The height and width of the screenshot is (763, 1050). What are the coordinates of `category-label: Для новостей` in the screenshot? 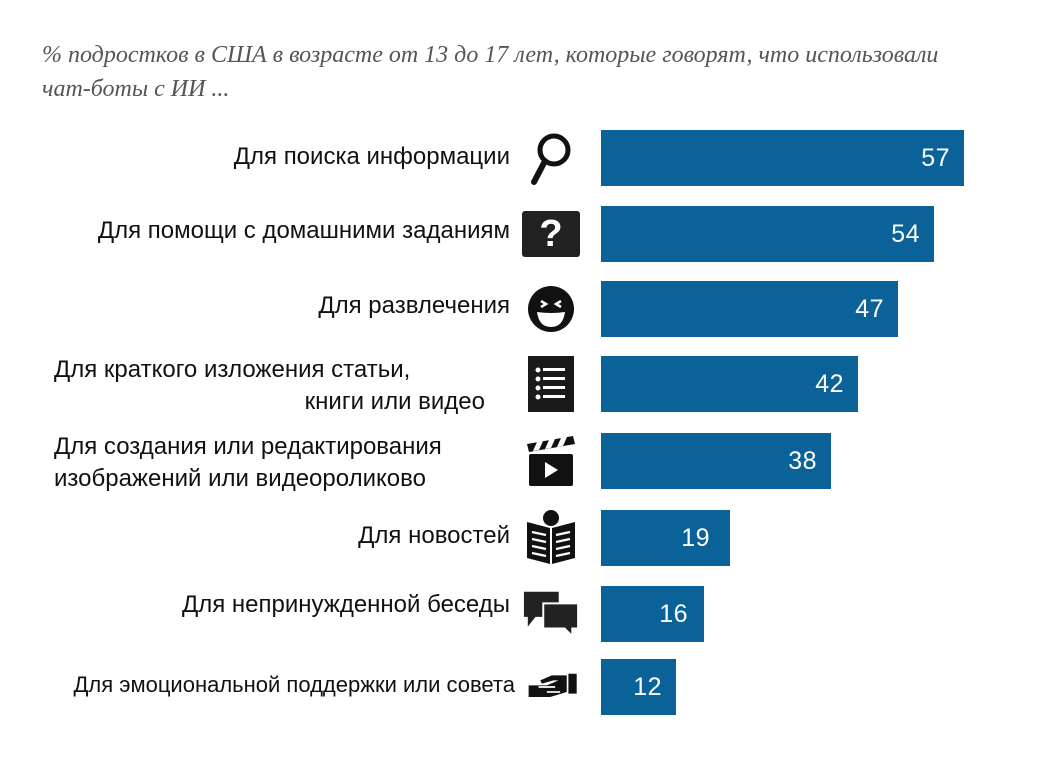 It's located at (434, 535).